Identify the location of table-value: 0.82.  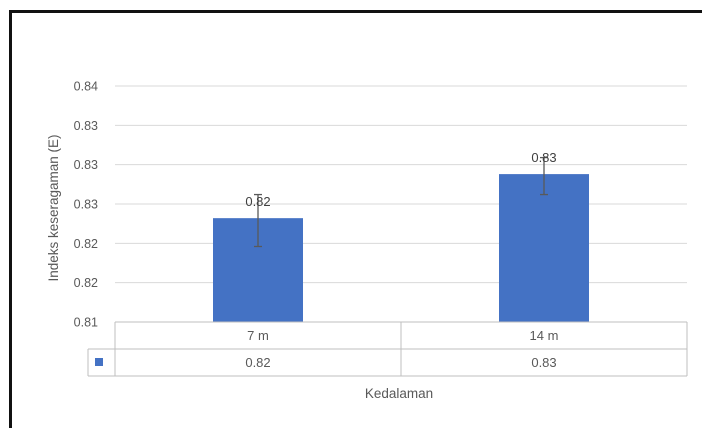
(257, 362).